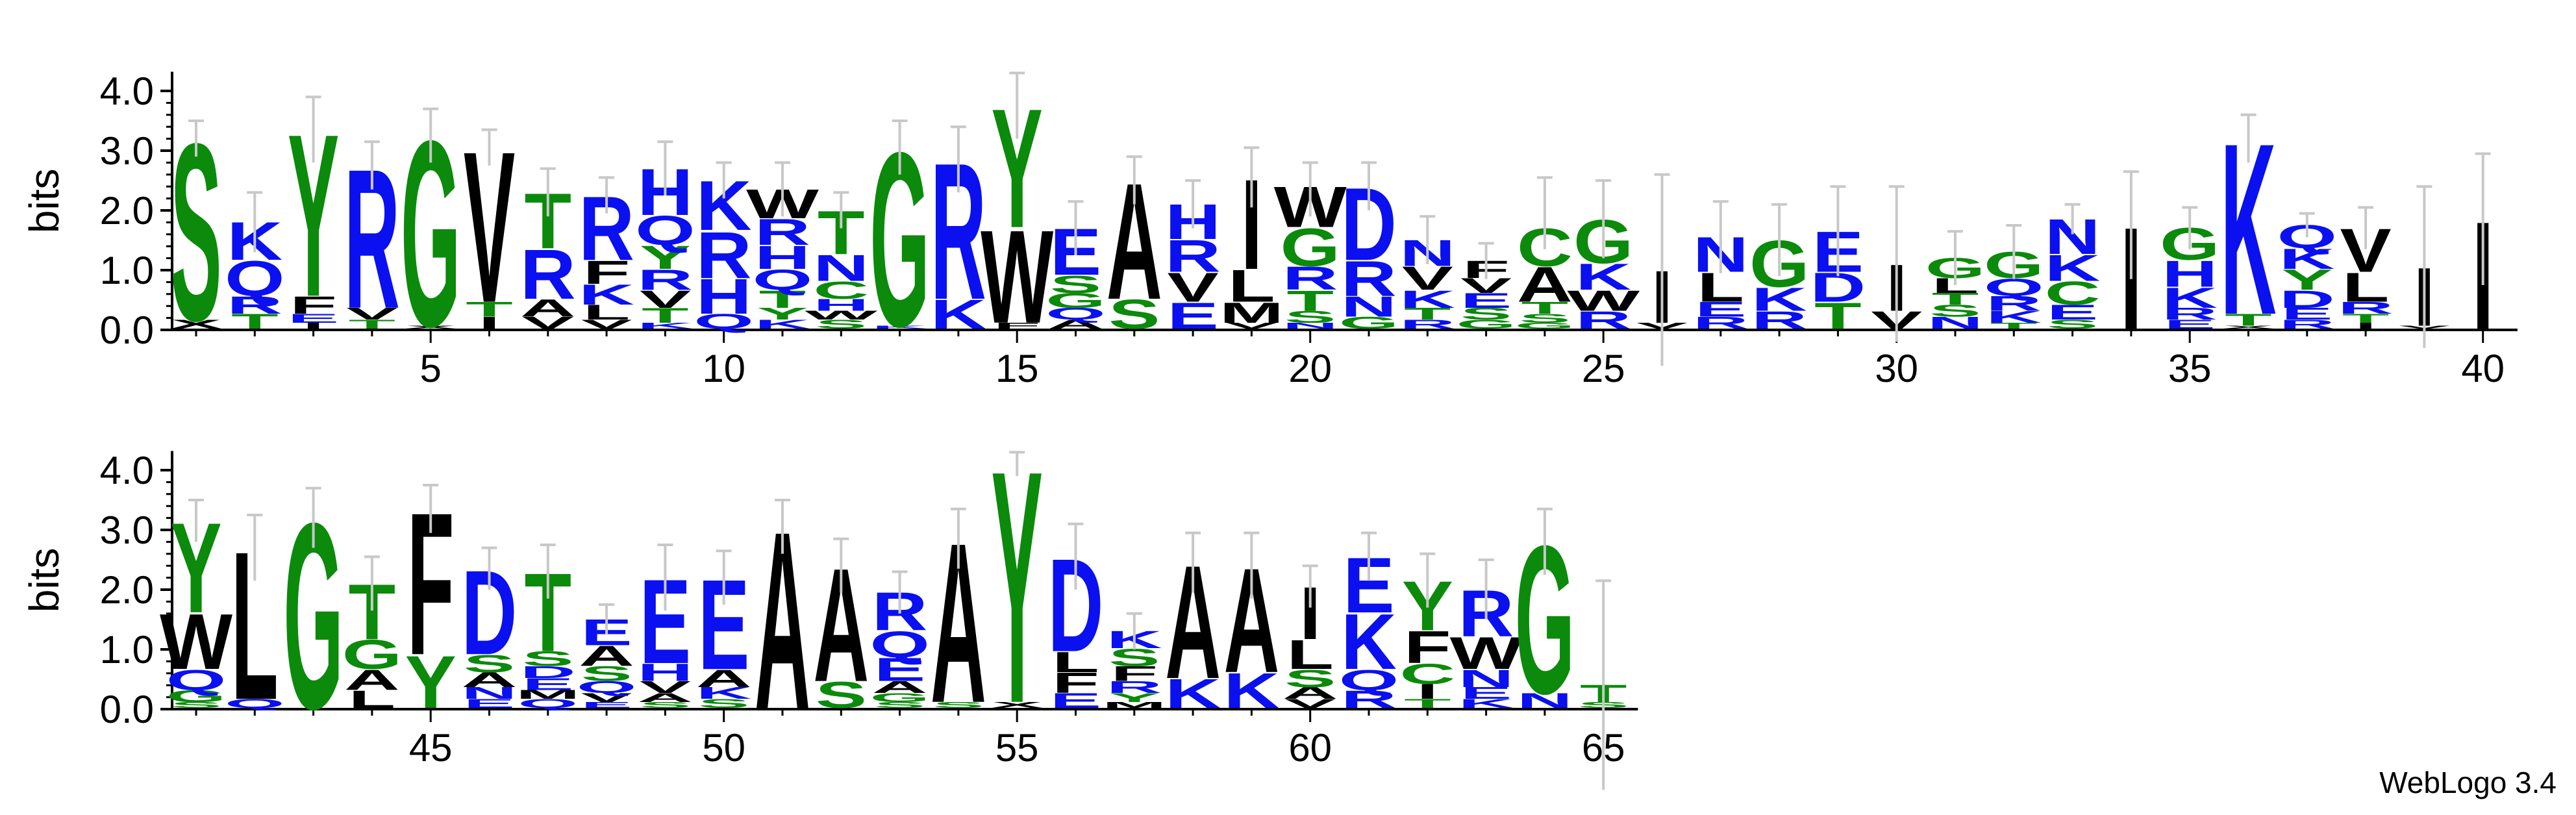  I want to click on x-tick-label: 15, so click(1017, 368).